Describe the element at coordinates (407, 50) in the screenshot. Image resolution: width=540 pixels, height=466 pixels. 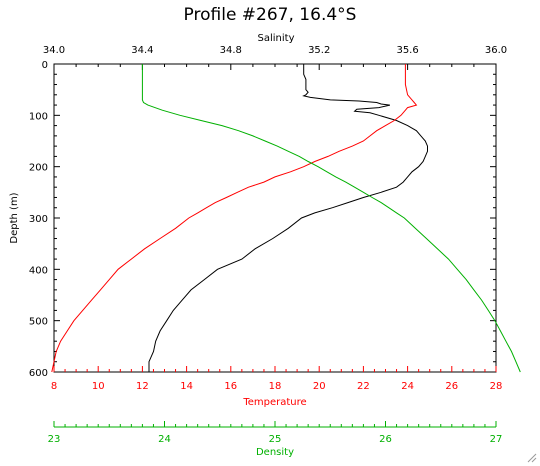
I see `salinity-tick-label: 35.6` at that location.